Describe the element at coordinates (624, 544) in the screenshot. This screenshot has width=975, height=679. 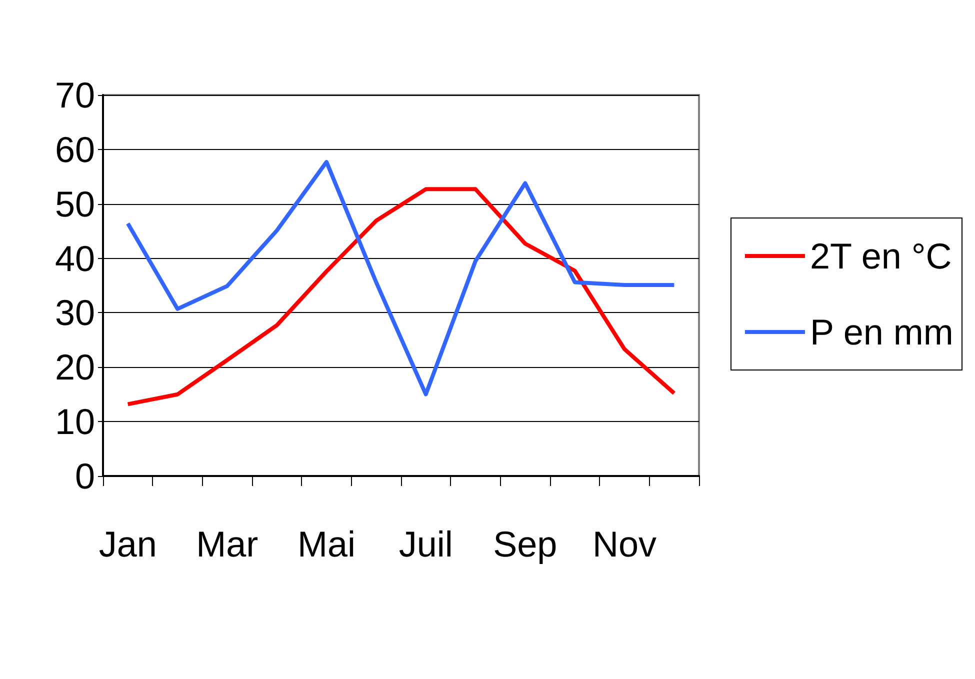
I see `x-tick-label: Nov` at that location.